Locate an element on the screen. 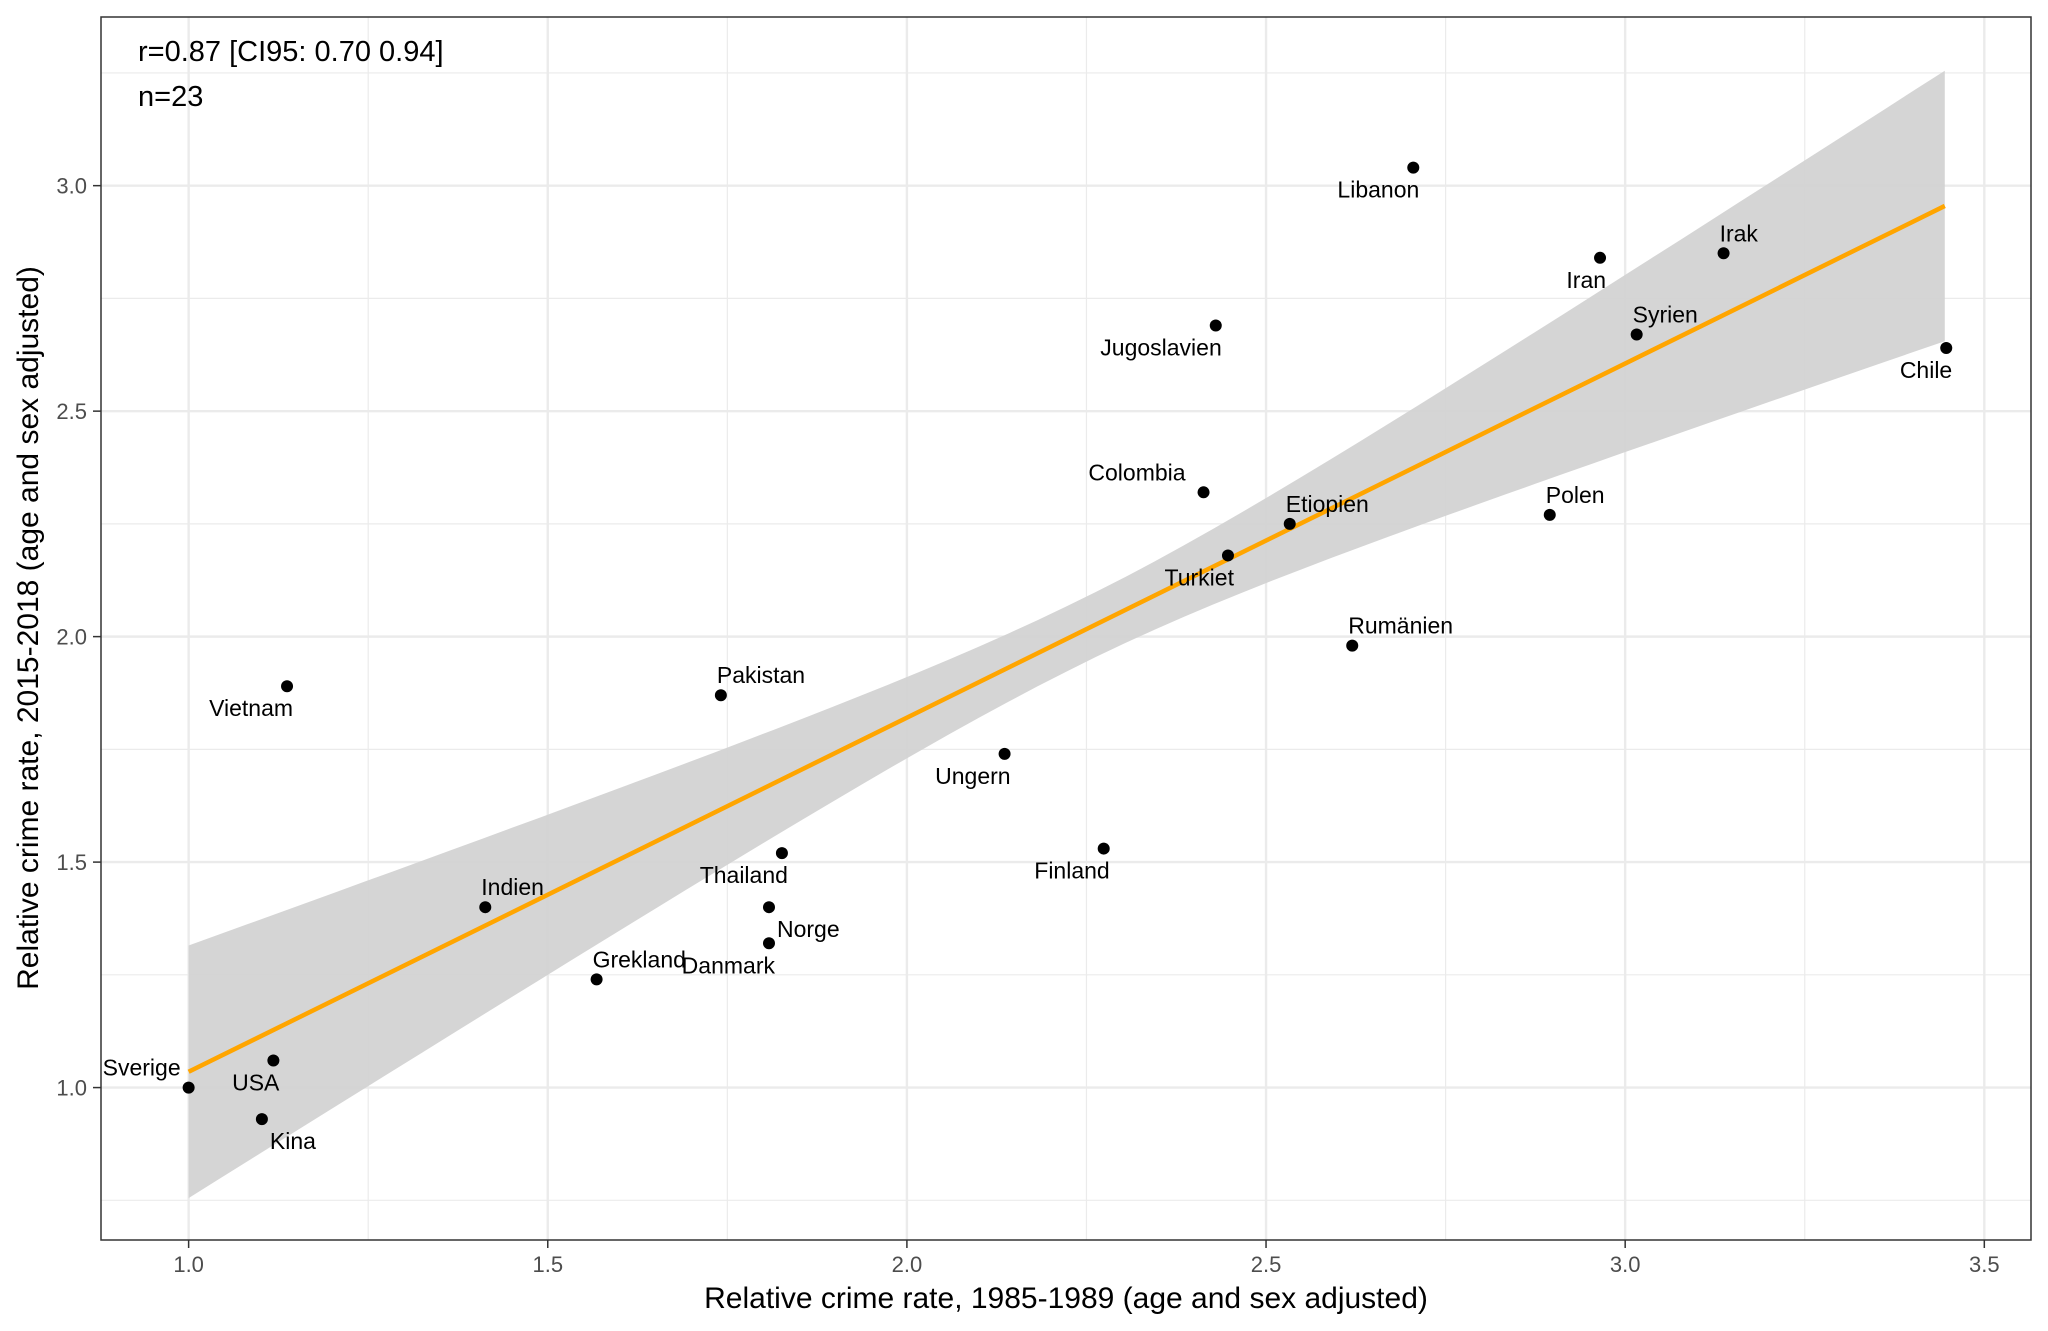  y-tick-label: 3.0 is located at coordinates (71, 186).